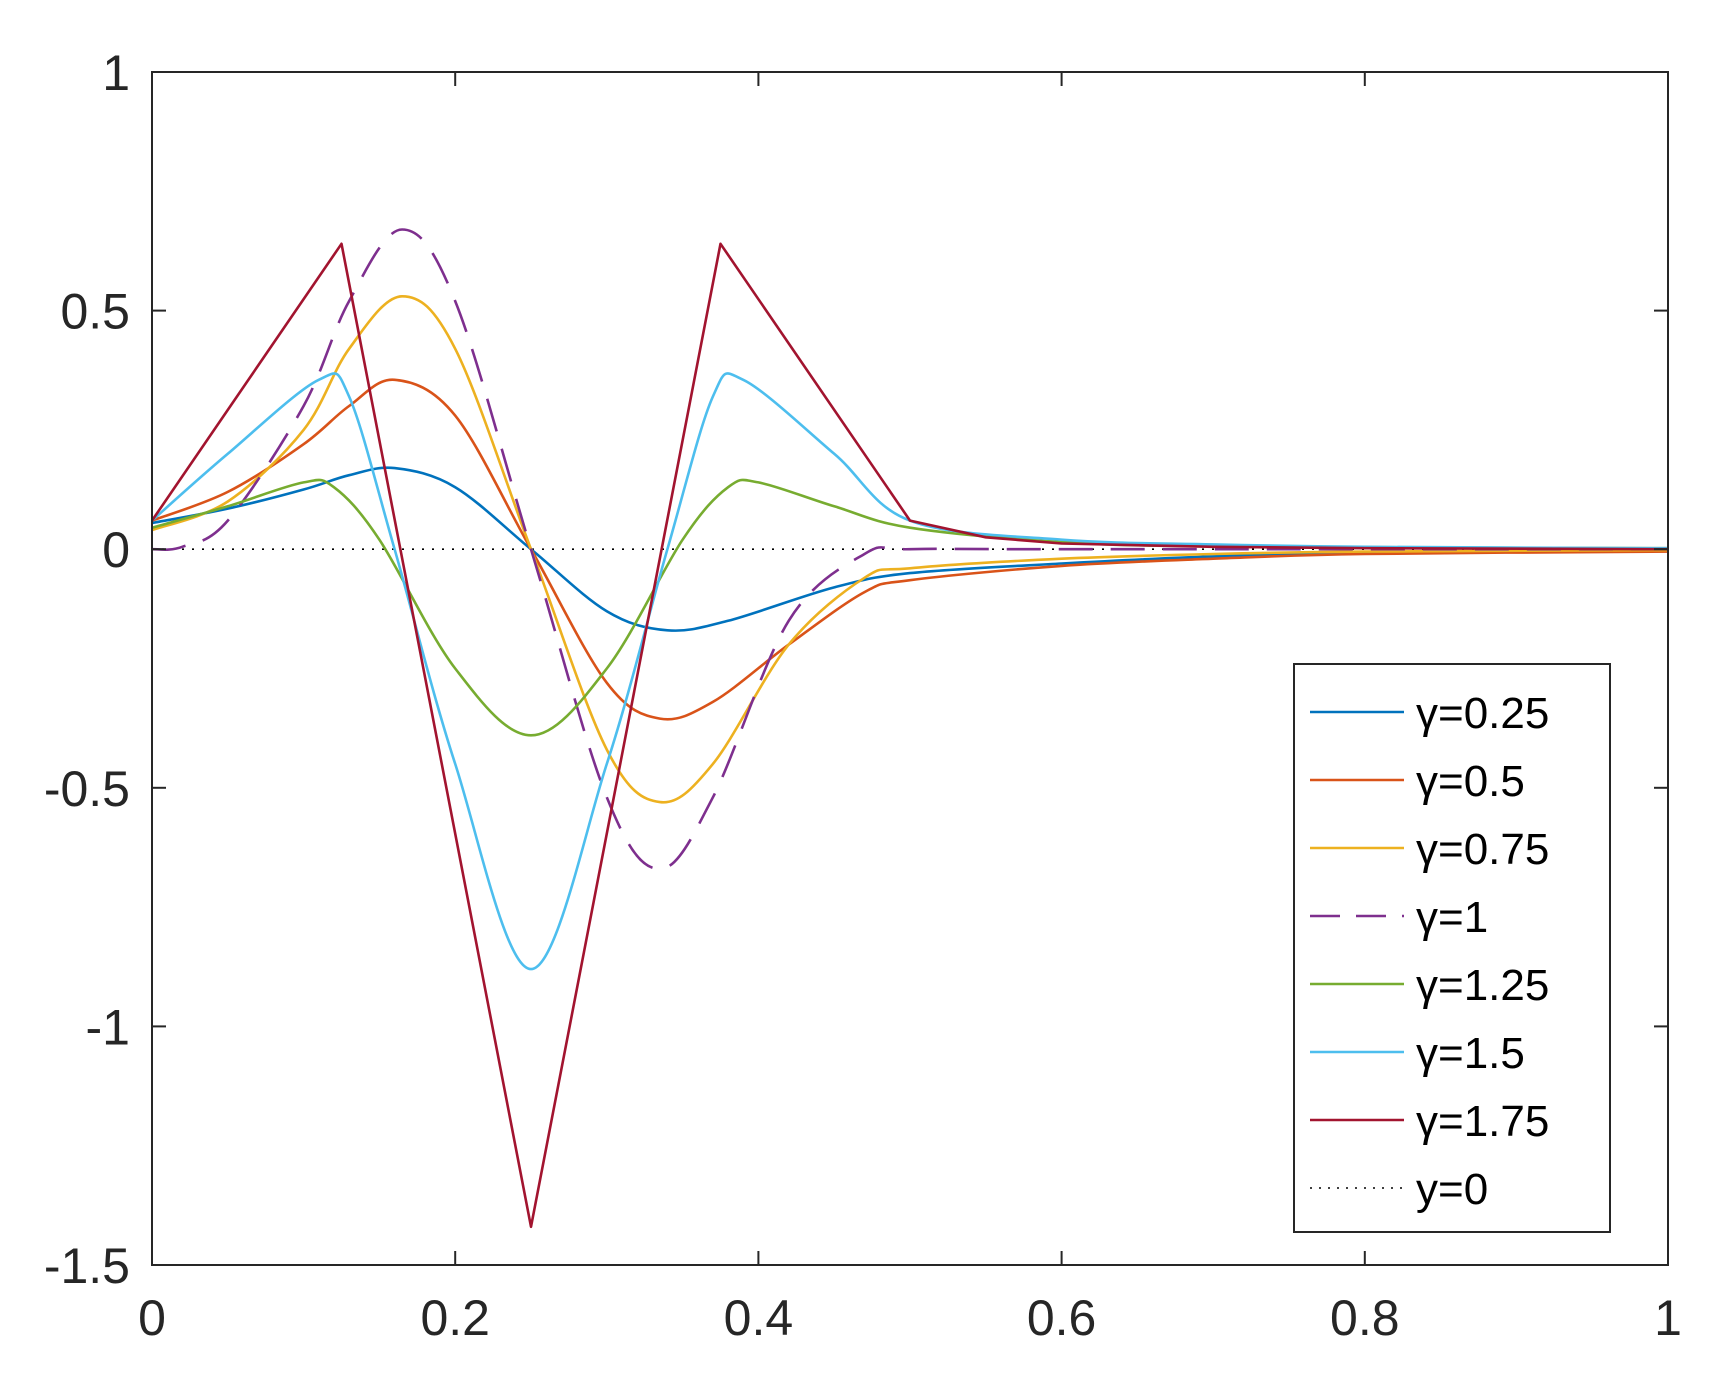  I want to click on y-tick-label: -0.5, so click(87, 789).